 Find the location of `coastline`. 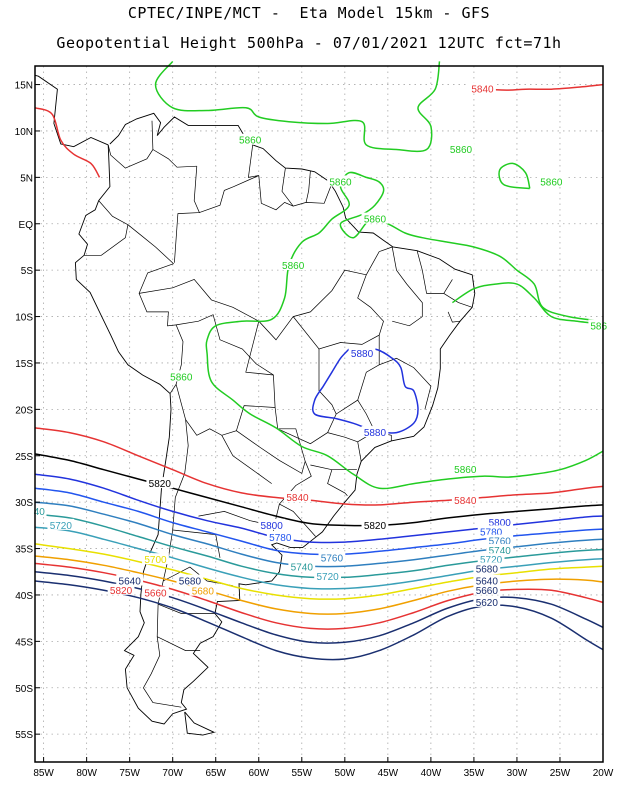

coastline is located at coordinates (71, 111).